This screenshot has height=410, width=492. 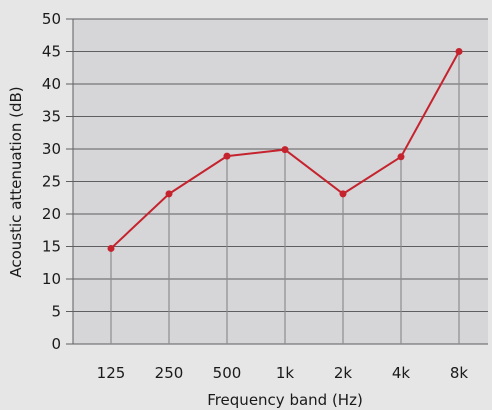 I want to click on y-tick-label: 15, so click(x=51, y=247).